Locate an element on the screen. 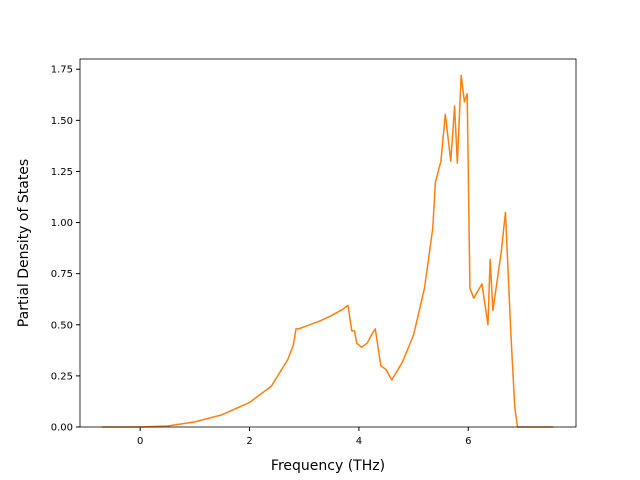 This screenshot has width=640, height=480. x-tick-label: 2 is located at coordinates (249, 441).